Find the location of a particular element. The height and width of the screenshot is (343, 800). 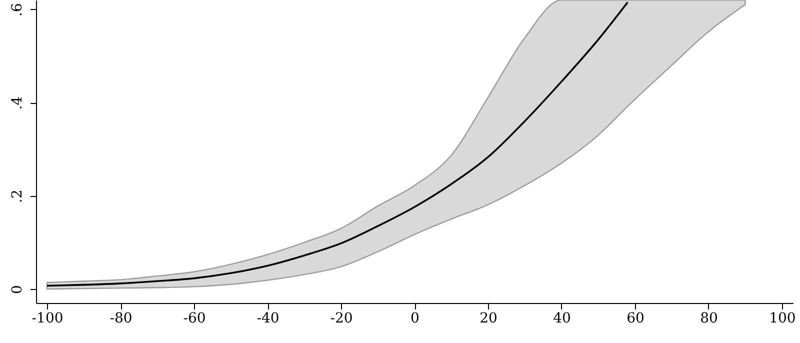

x-tick-label: 40 is located at coordinates (562, 318).